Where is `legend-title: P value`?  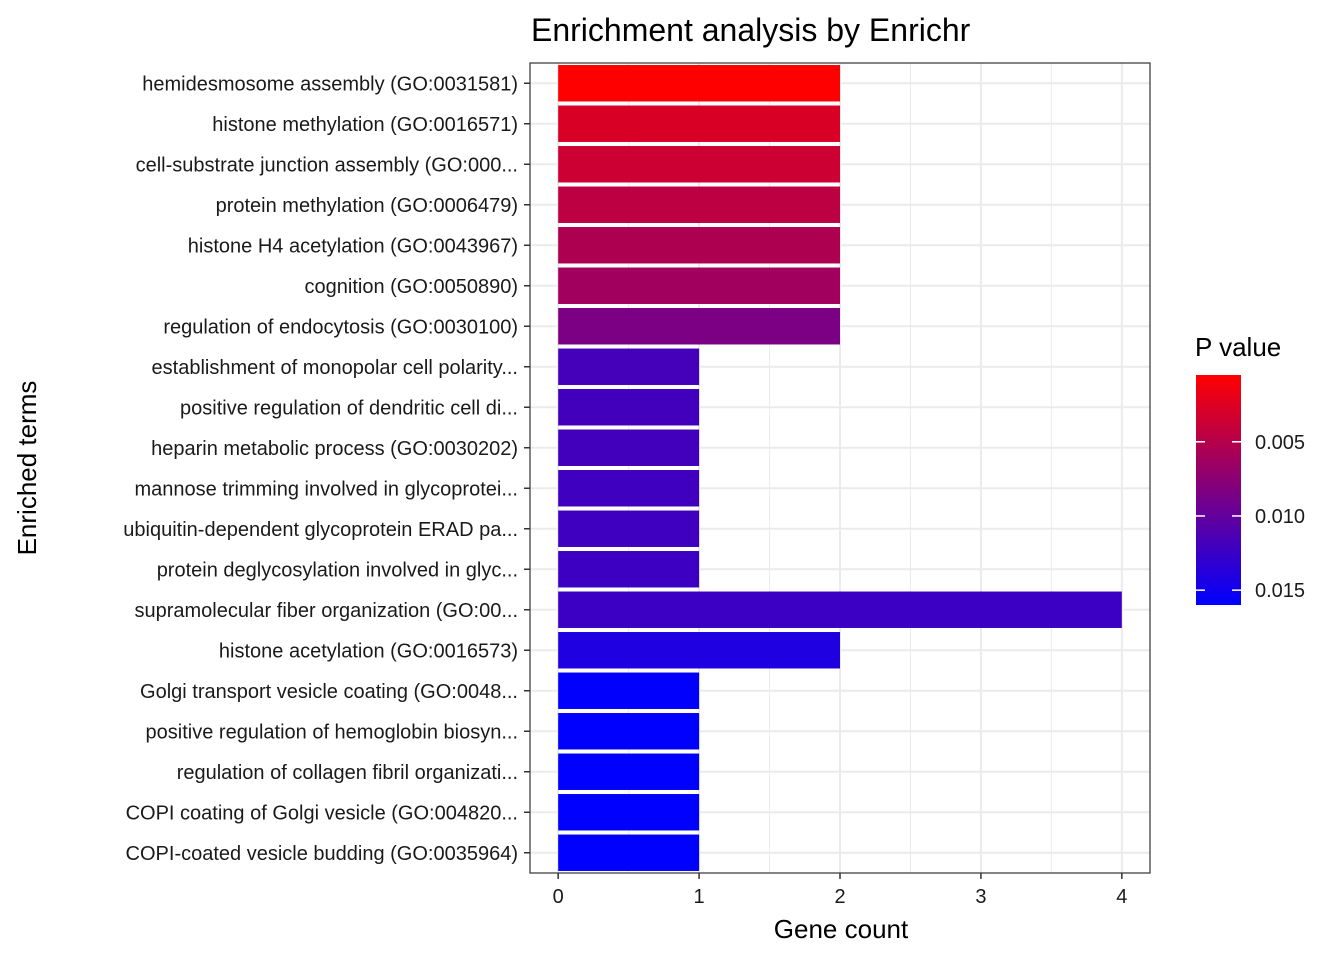 legend-title: P value is located at coordinates (1238, 347).